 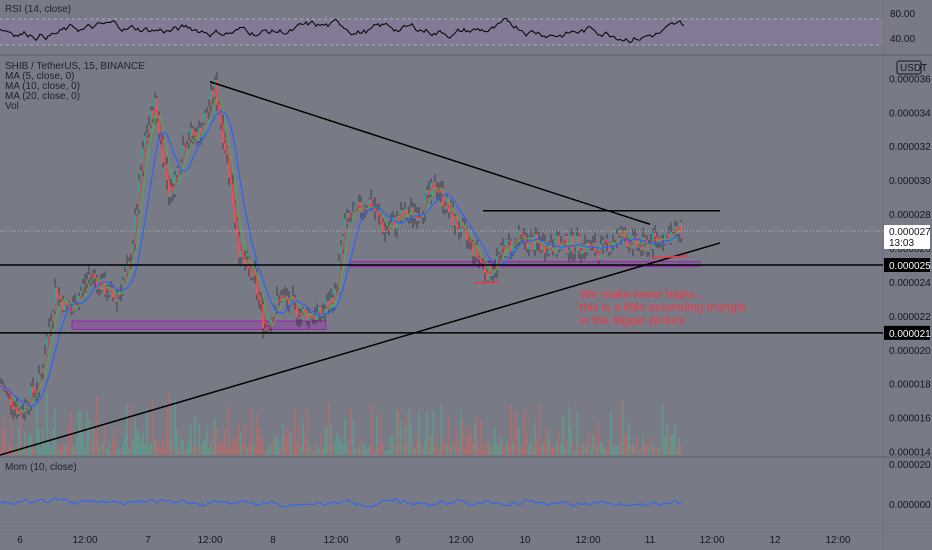 I want to click on horizontal-lines, so click(x=441, y=299).